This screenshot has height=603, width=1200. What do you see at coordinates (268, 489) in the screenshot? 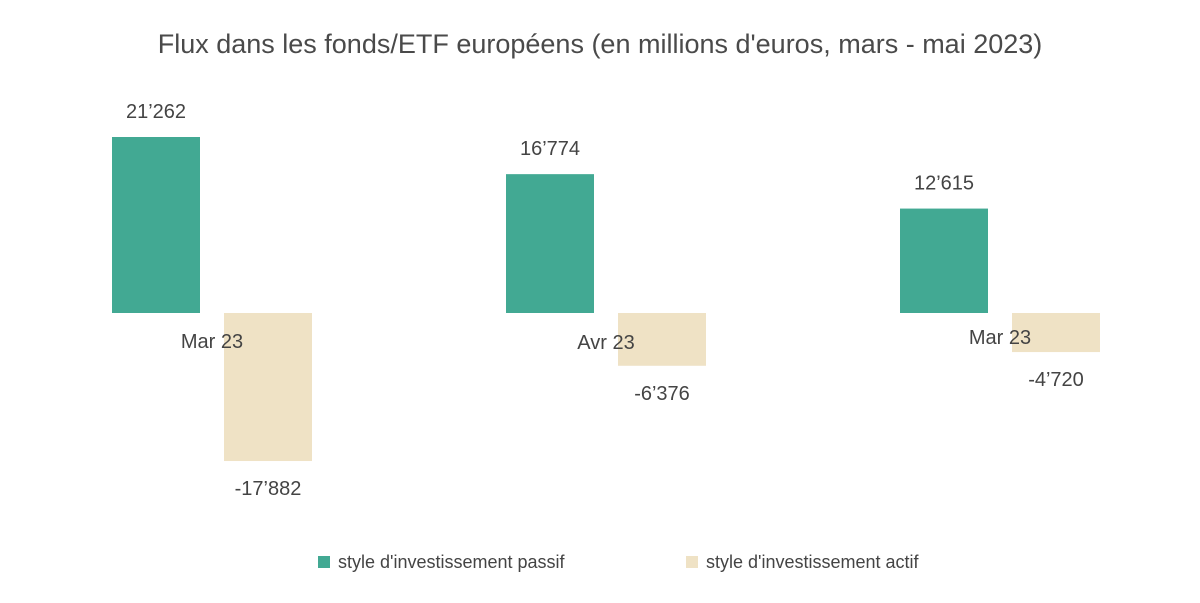
I see `data-label: -17’882` at bounding box center [268, 489].